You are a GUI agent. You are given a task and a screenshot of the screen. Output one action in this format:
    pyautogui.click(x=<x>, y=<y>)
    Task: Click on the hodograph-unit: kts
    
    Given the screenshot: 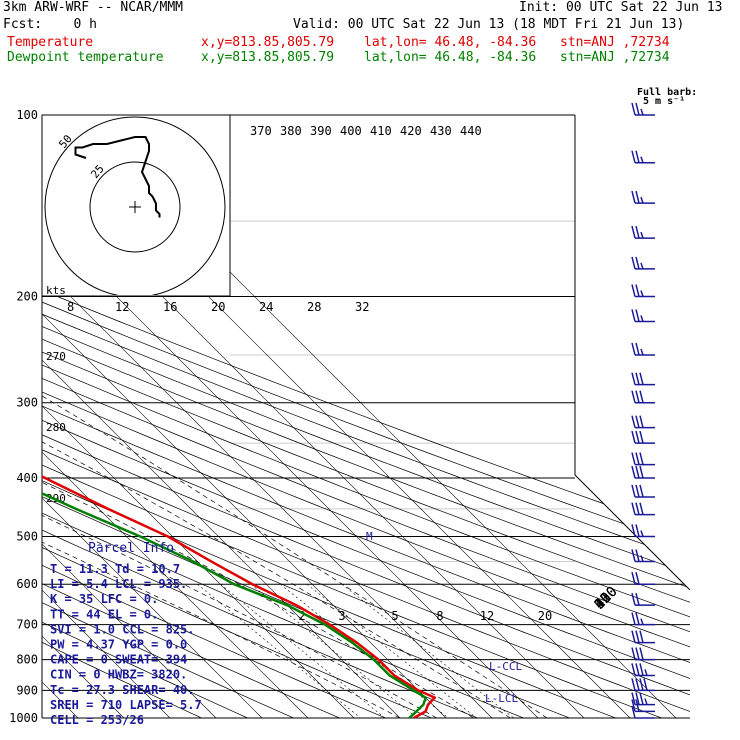 What is the action you would take?
    pyautogui.click(x=56, y=290)
    